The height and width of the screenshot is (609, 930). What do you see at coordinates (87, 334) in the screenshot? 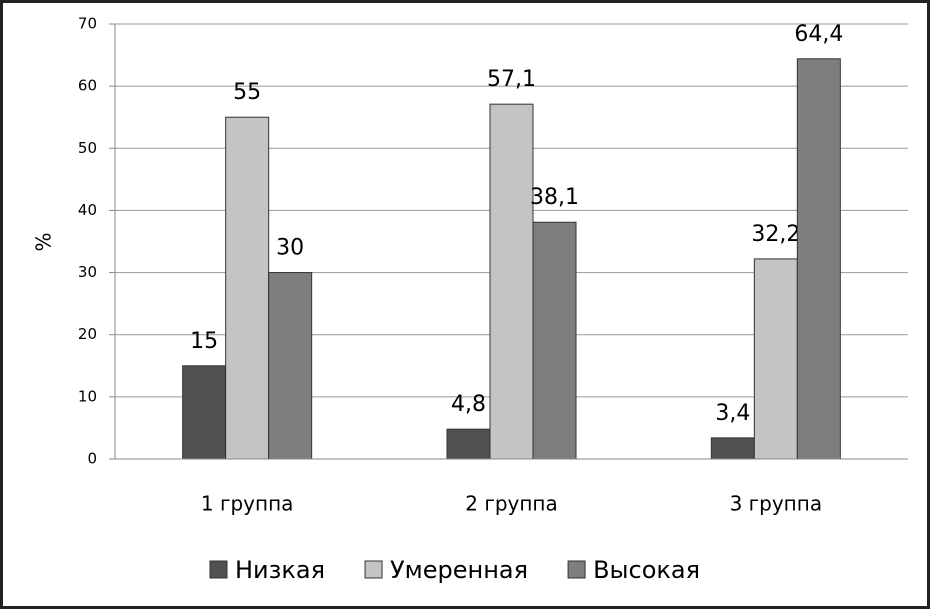
I see `y-tick-label: 20` at bounding box center [87, 334].